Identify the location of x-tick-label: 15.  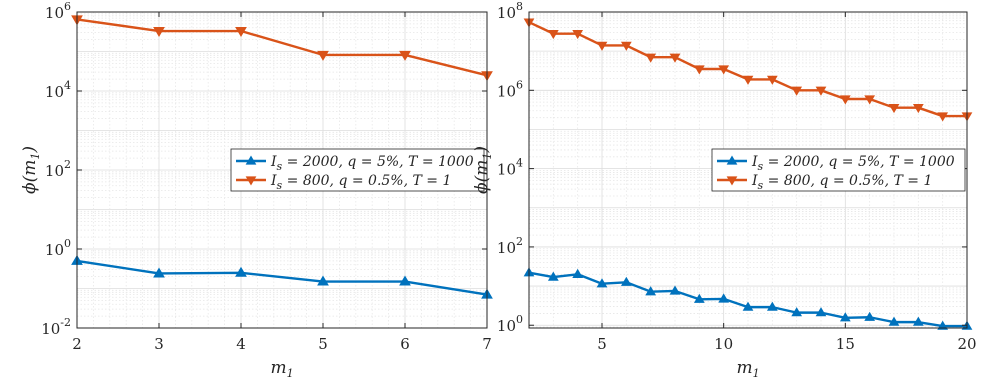
(845, 344).